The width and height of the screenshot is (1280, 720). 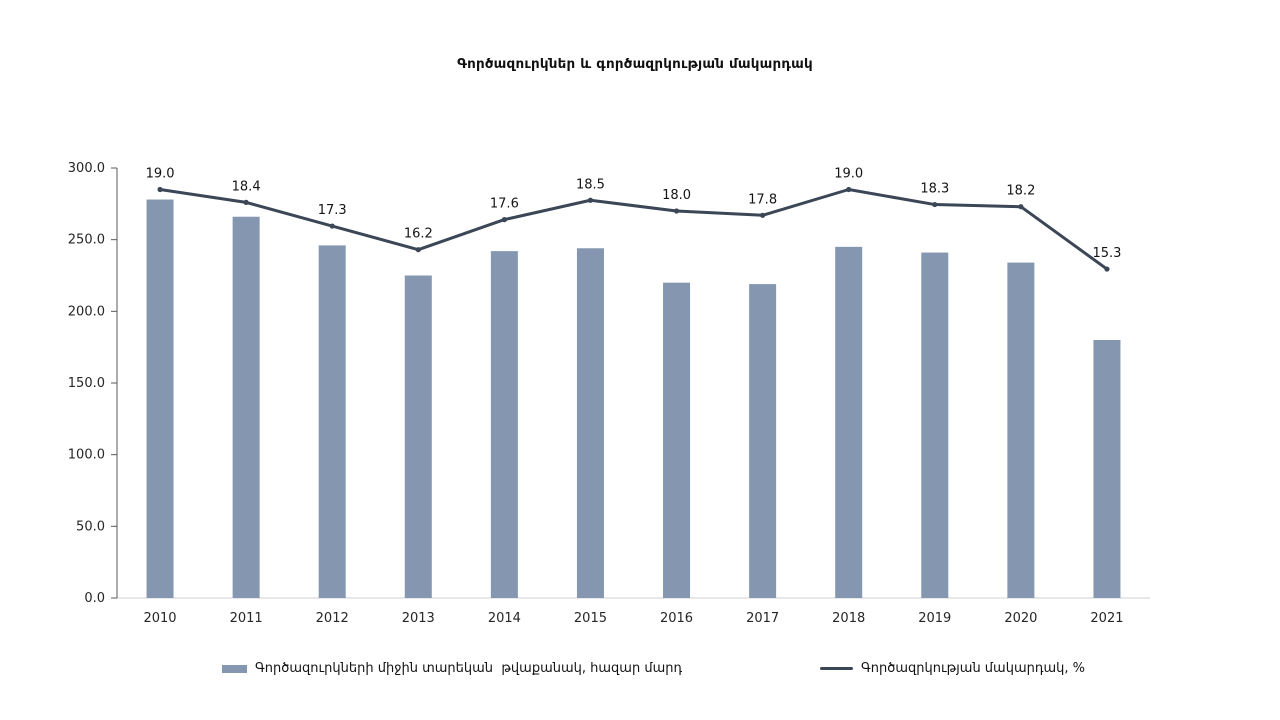 I want to click on y-axis-label: 50.0, so click(x=90, y=526).